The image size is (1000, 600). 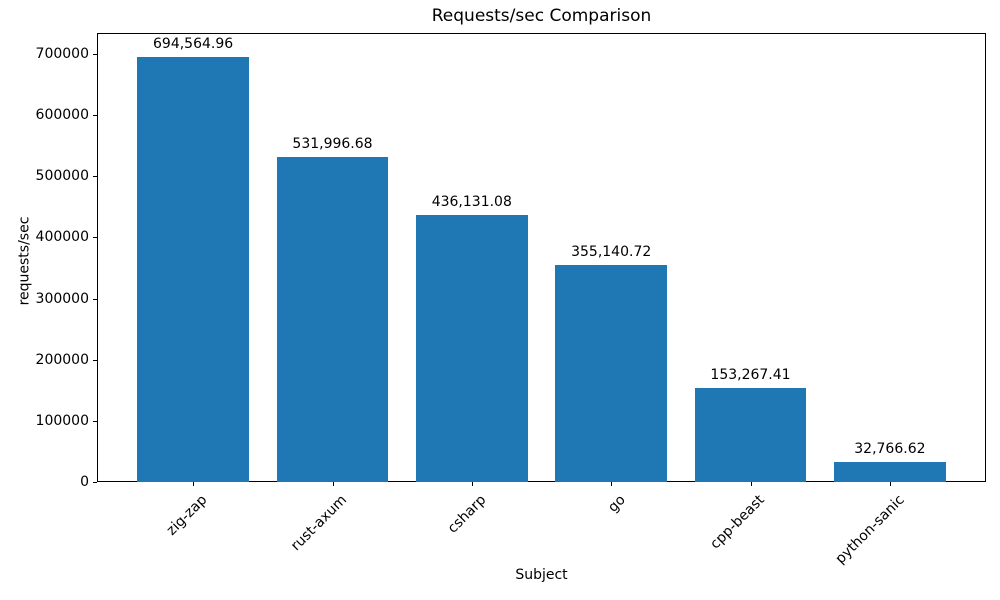 What do you see at coordinates (84, 482) in the screenshot?
I see `y-tick-label: 0` at bounding box center [84, 482].